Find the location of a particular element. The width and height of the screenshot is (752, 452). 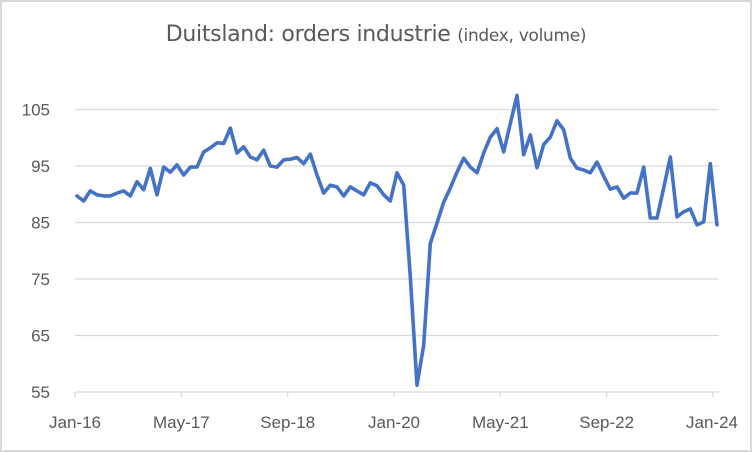

x-tick-label: Sep-22 is located at coordinates (606, 422).